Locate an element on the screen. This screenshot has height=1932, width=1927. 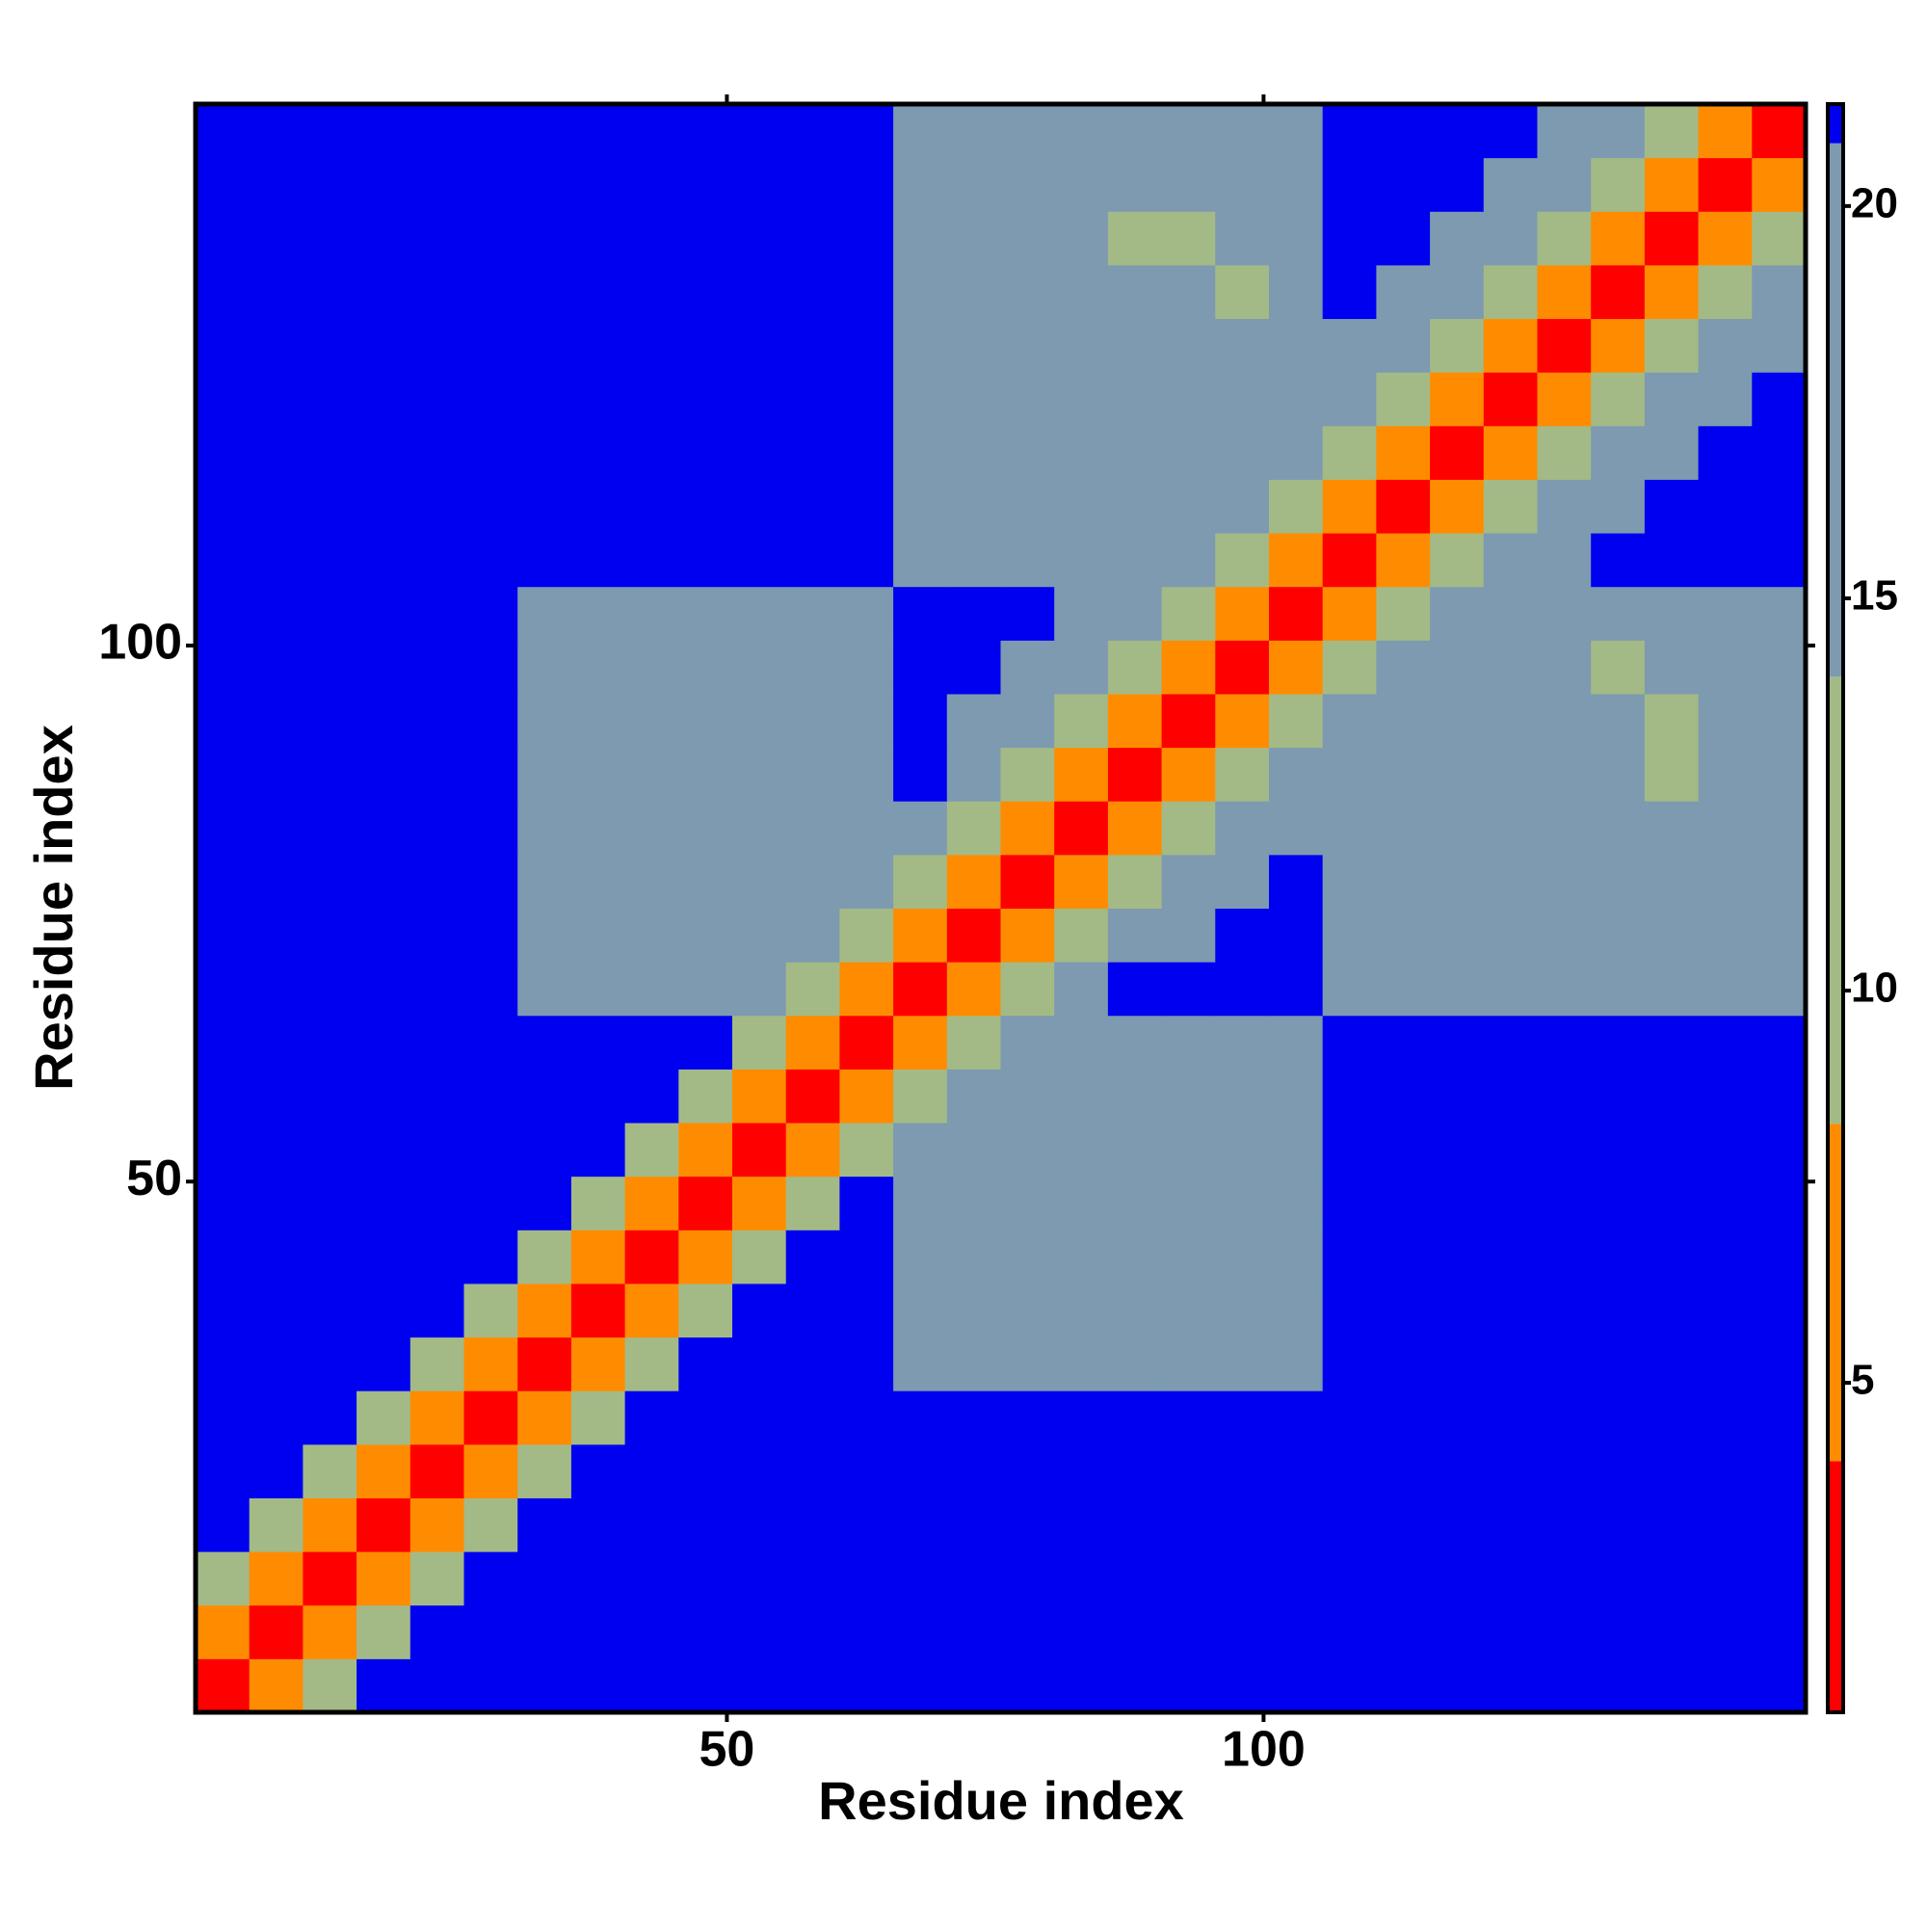
x-tick-label: 100 is located at coordinates (1264, 1750).